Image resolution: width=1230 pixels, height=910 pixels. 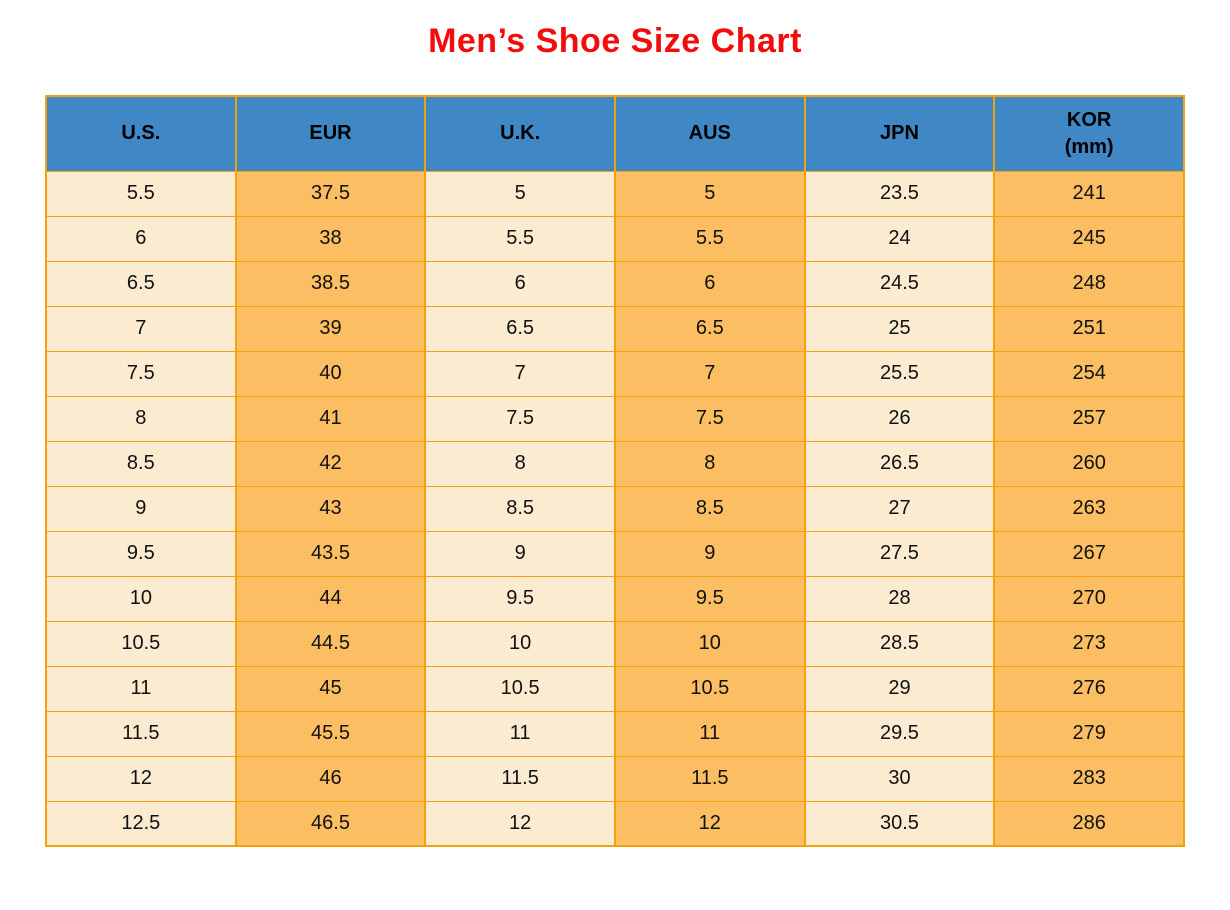 I want to click on cell-aus-row7: 8, so click(x=709, y=463).